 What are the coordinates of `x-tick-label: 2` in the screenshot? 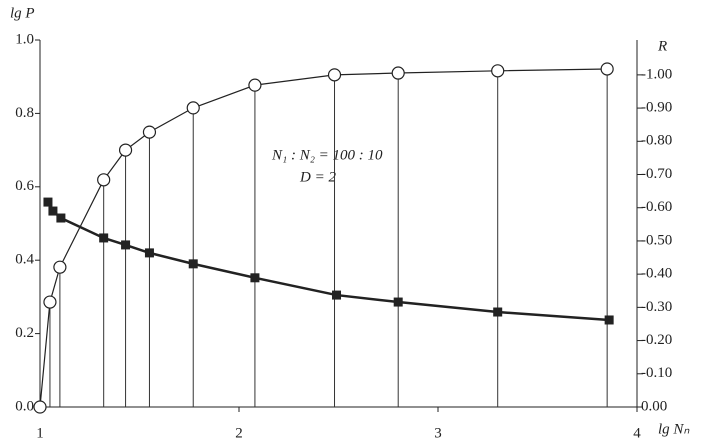 It's located at (239, 433).